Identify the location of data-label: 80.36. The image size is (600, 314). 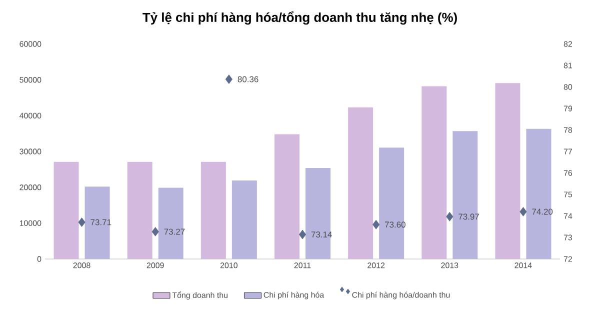
(248, 79).